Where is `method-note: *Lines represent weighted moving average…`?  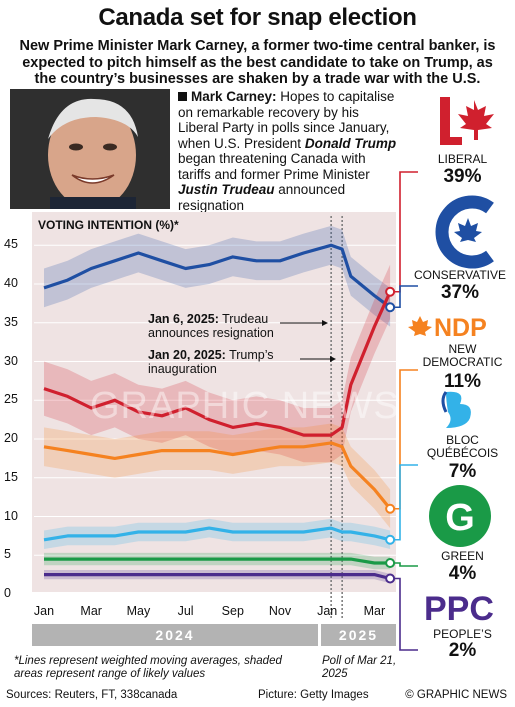 method-note: *Lines represent weighted moving average… is located at coordinates (148, 667).